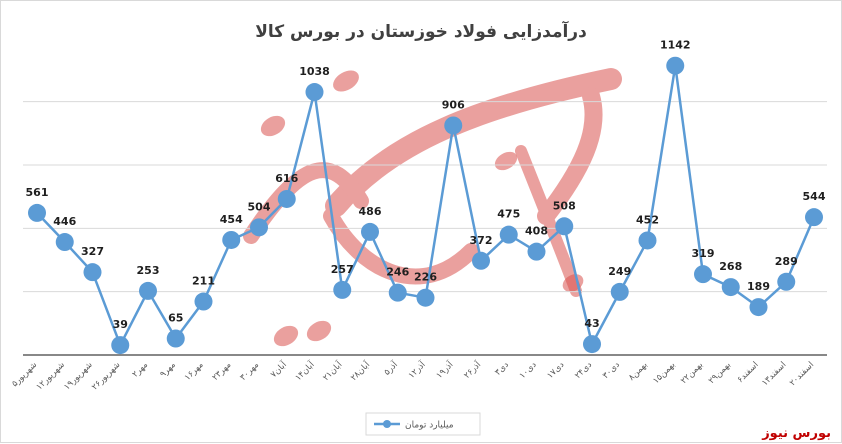 This screenshot has width=842, height=444. I want to click on data-label: 452, so click(647, 219).